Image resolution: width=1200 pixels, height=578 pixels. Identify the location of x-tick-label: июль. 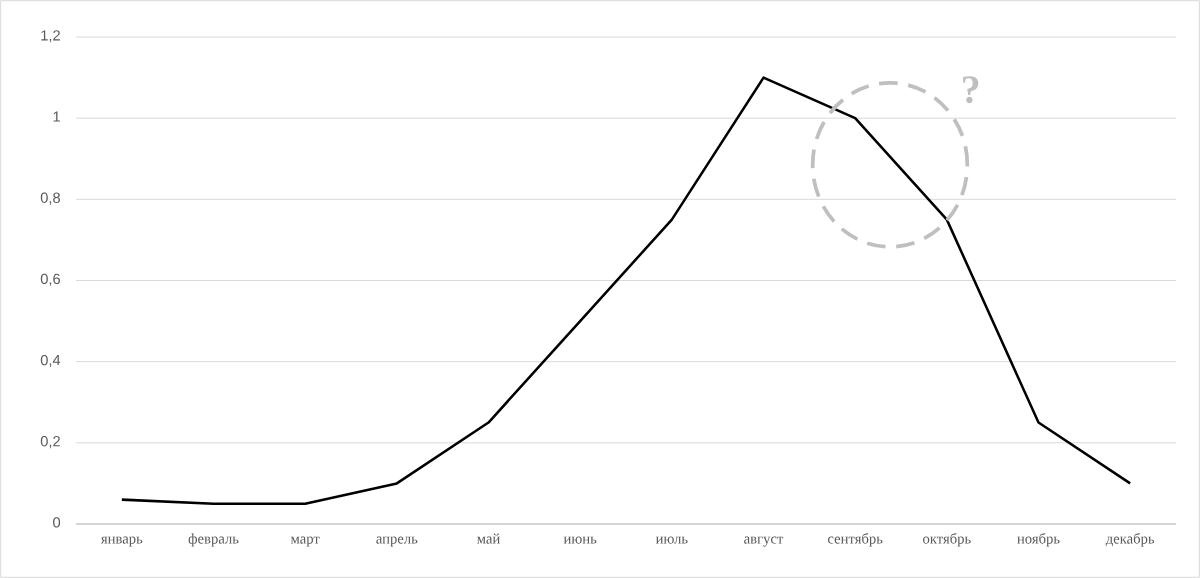
(671, 540).